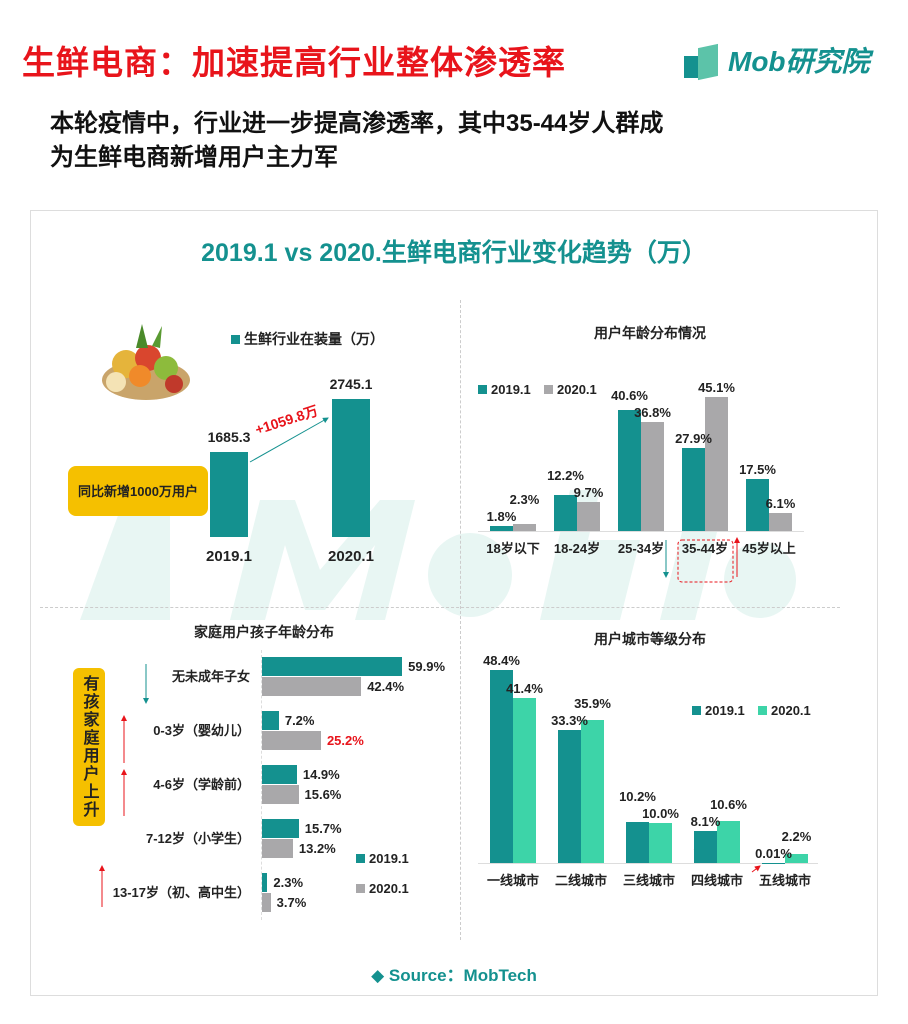 This screenshot has width=908, height=1024. I want to click on installs-callout: 同比新增1000万用户, so click(138, 491).